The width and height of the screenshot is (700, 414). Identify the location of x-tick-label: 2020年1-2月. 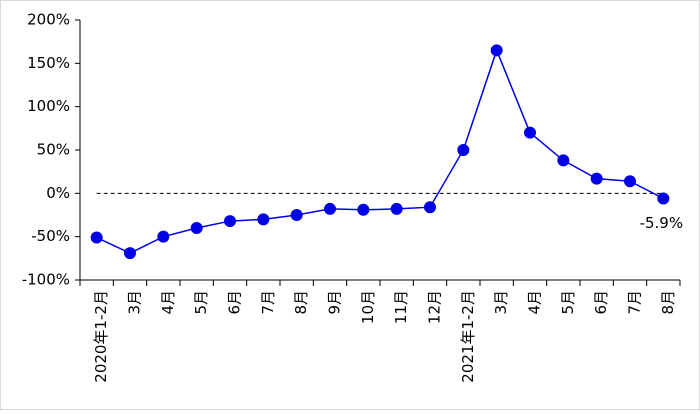
(101, 336).